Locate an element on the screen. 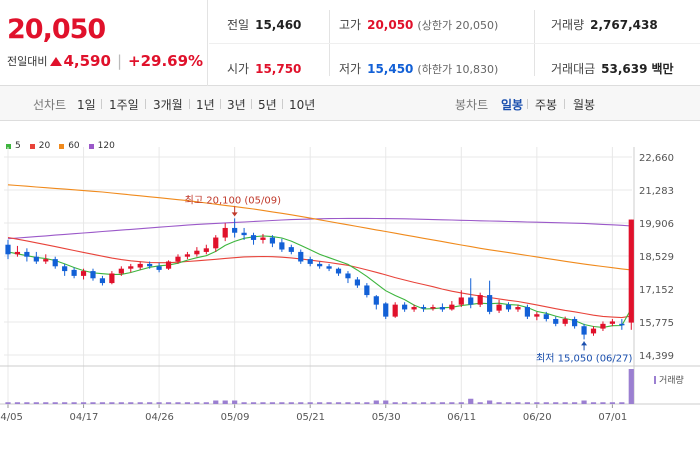  stat-value: 53,639 is located at coordinates (624, 69).